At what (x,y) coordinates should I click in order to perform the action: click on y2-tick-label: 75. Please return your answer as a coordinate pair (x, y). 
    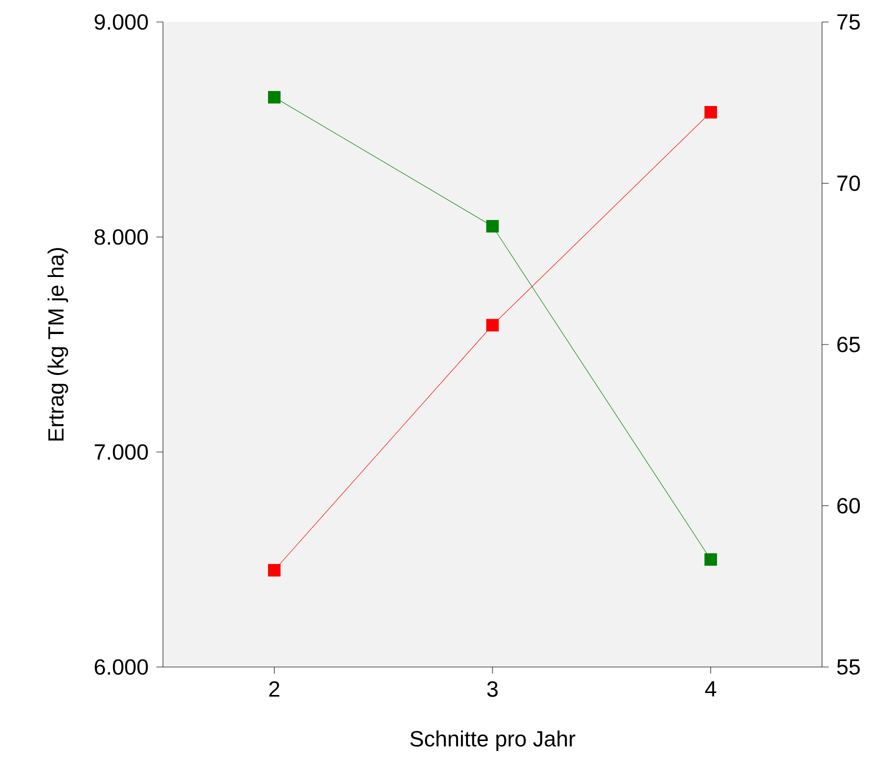
    Looking at the image, I should click on (848, 22).